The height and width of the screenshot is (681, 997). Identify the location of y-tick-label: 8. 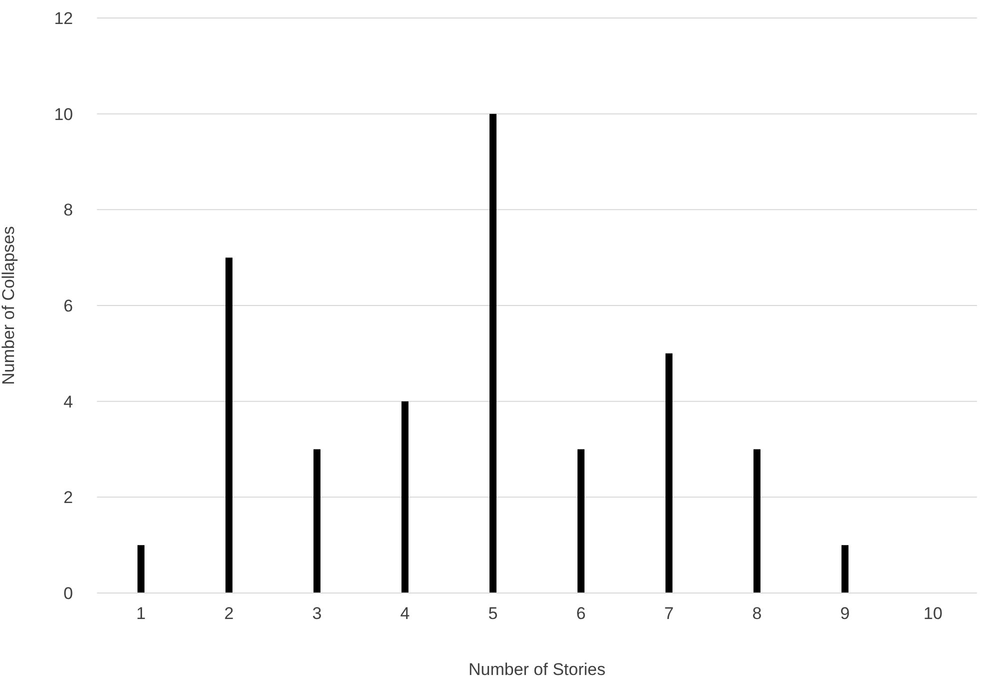
(68, 210).